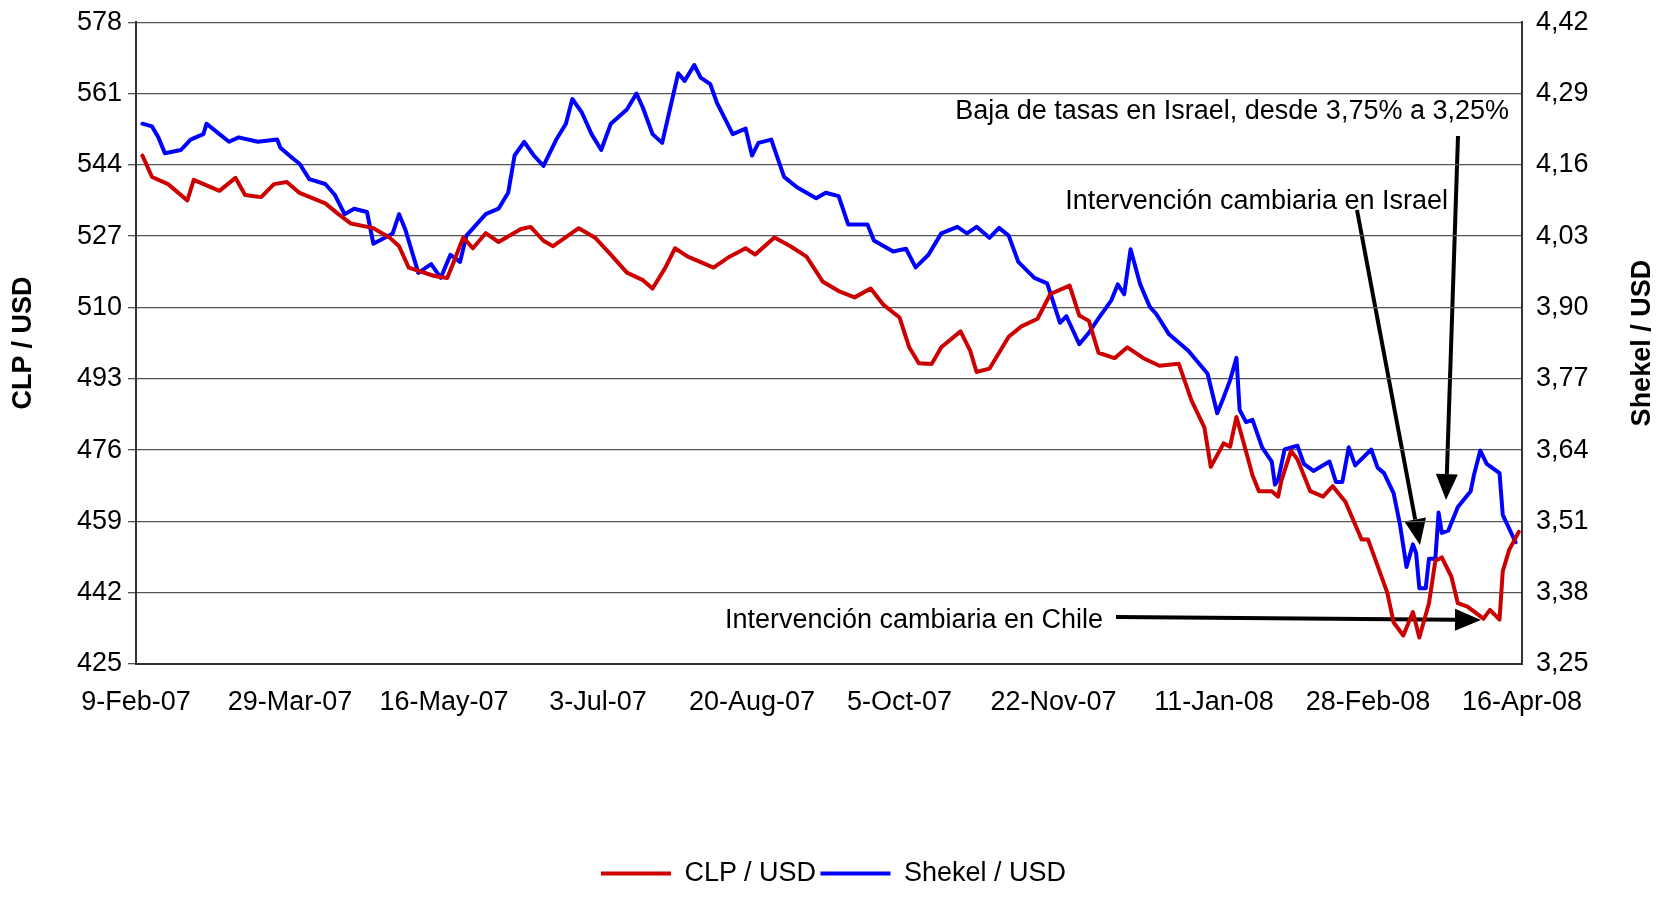  Describe the element at coordinates (1562, 234) in the screenshot. I see `y2-tick-label: 4,03` at that location.